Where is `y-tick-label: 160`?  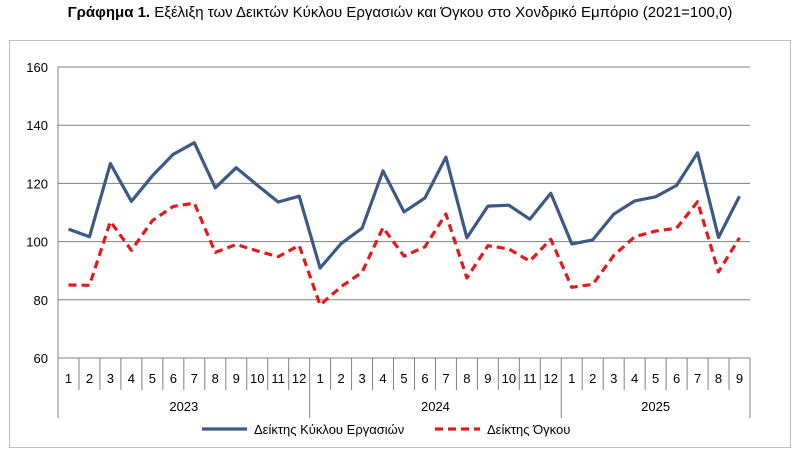
y-tick-label: 160 is located at coordinates (37, 67).